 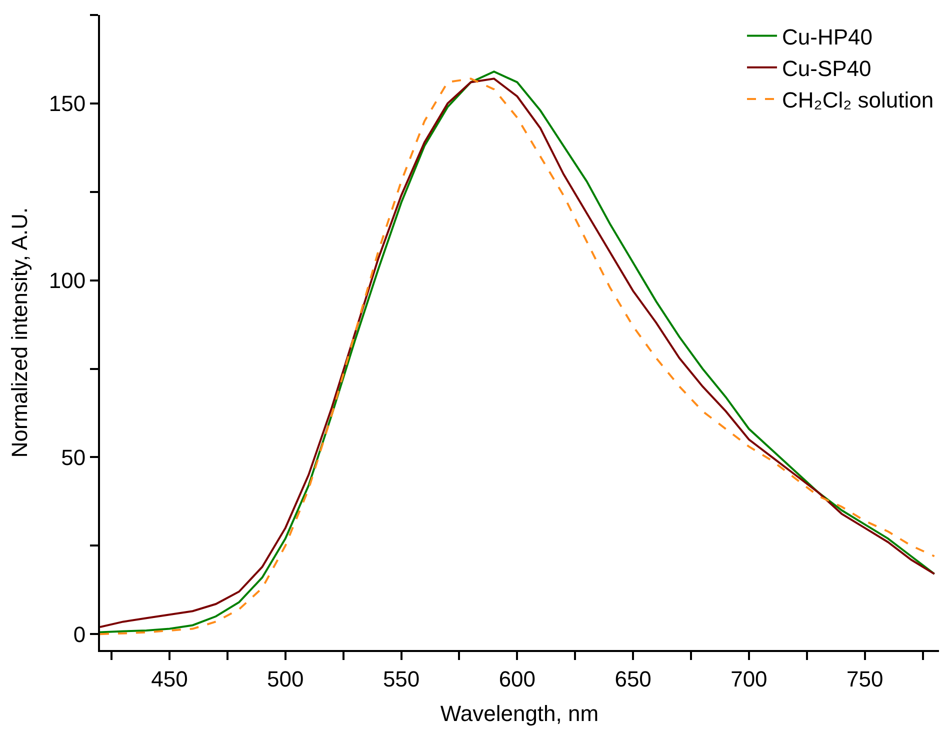 What do you see at coordinates (749, 679) in the screenshot?
I see `x-tick-label: 700` at bounding box center [749, 679].